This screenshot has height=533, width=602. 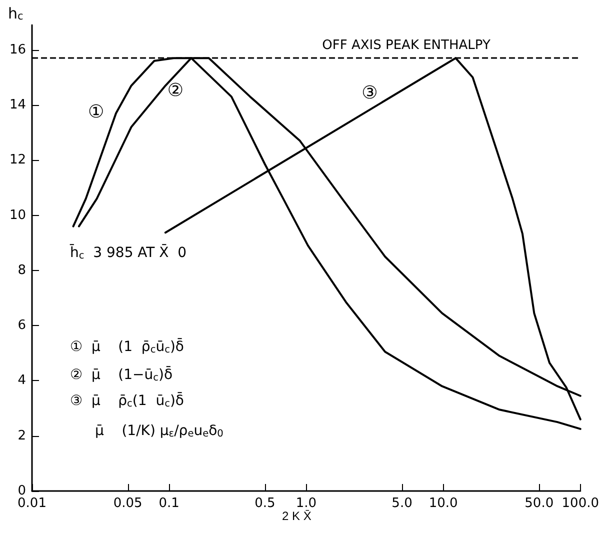 What do you see at coordinates (121, 374) in the screenshot?
I see `annotation: ② μ̄ (1−ūc)δ̄` at bounding box center [121, 374].